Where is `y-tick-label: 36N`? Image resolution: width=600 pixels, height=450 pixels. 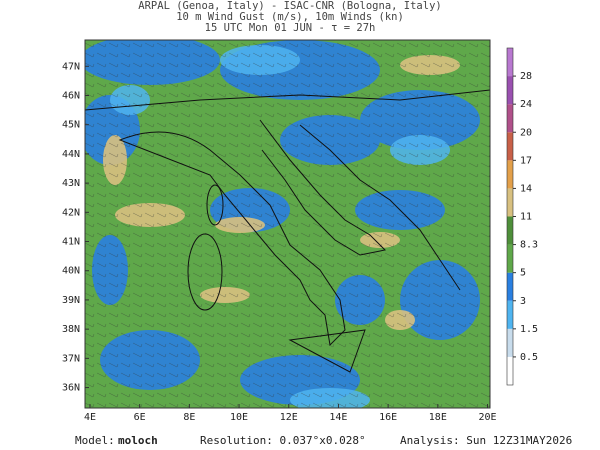
y-tick-label: 36N is located at coordinates (71, 388).